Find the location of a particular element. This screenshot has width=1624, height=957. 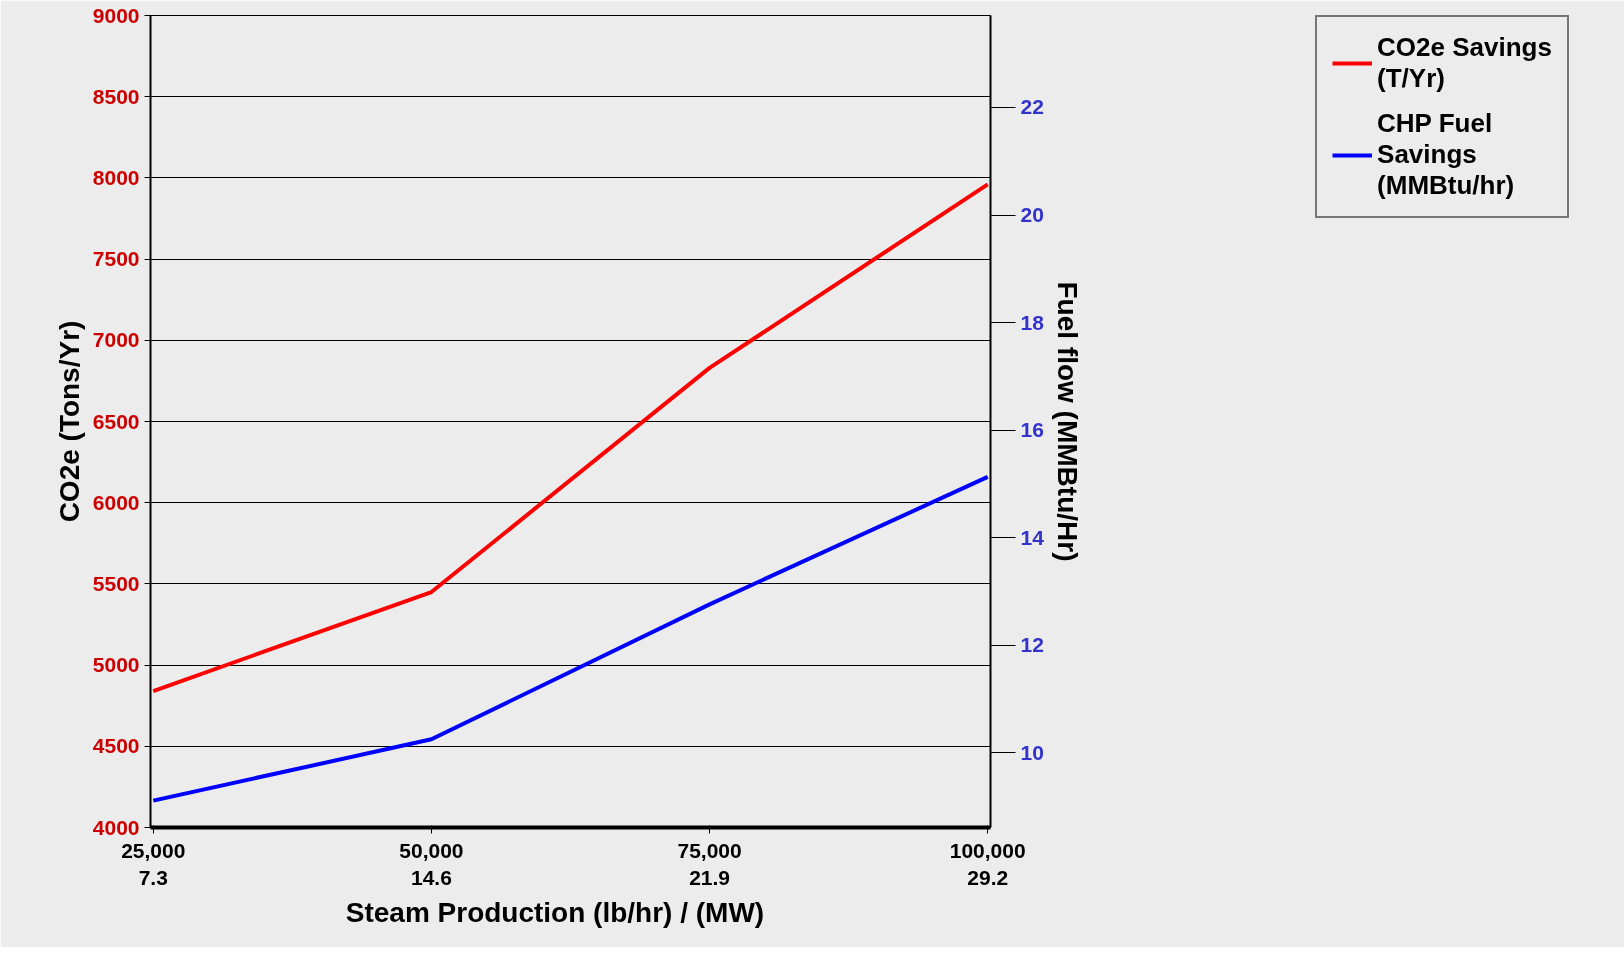

y-tick-label: 6500 is located at coordinates (116, 421).